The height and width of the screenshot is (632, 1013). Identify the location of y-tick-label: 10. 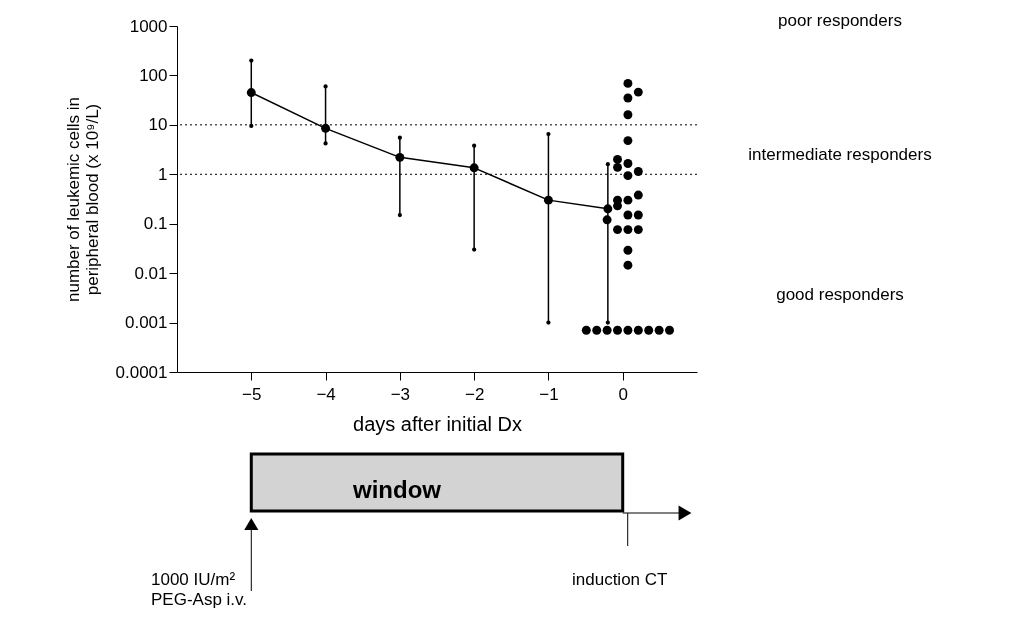
(158, 125).